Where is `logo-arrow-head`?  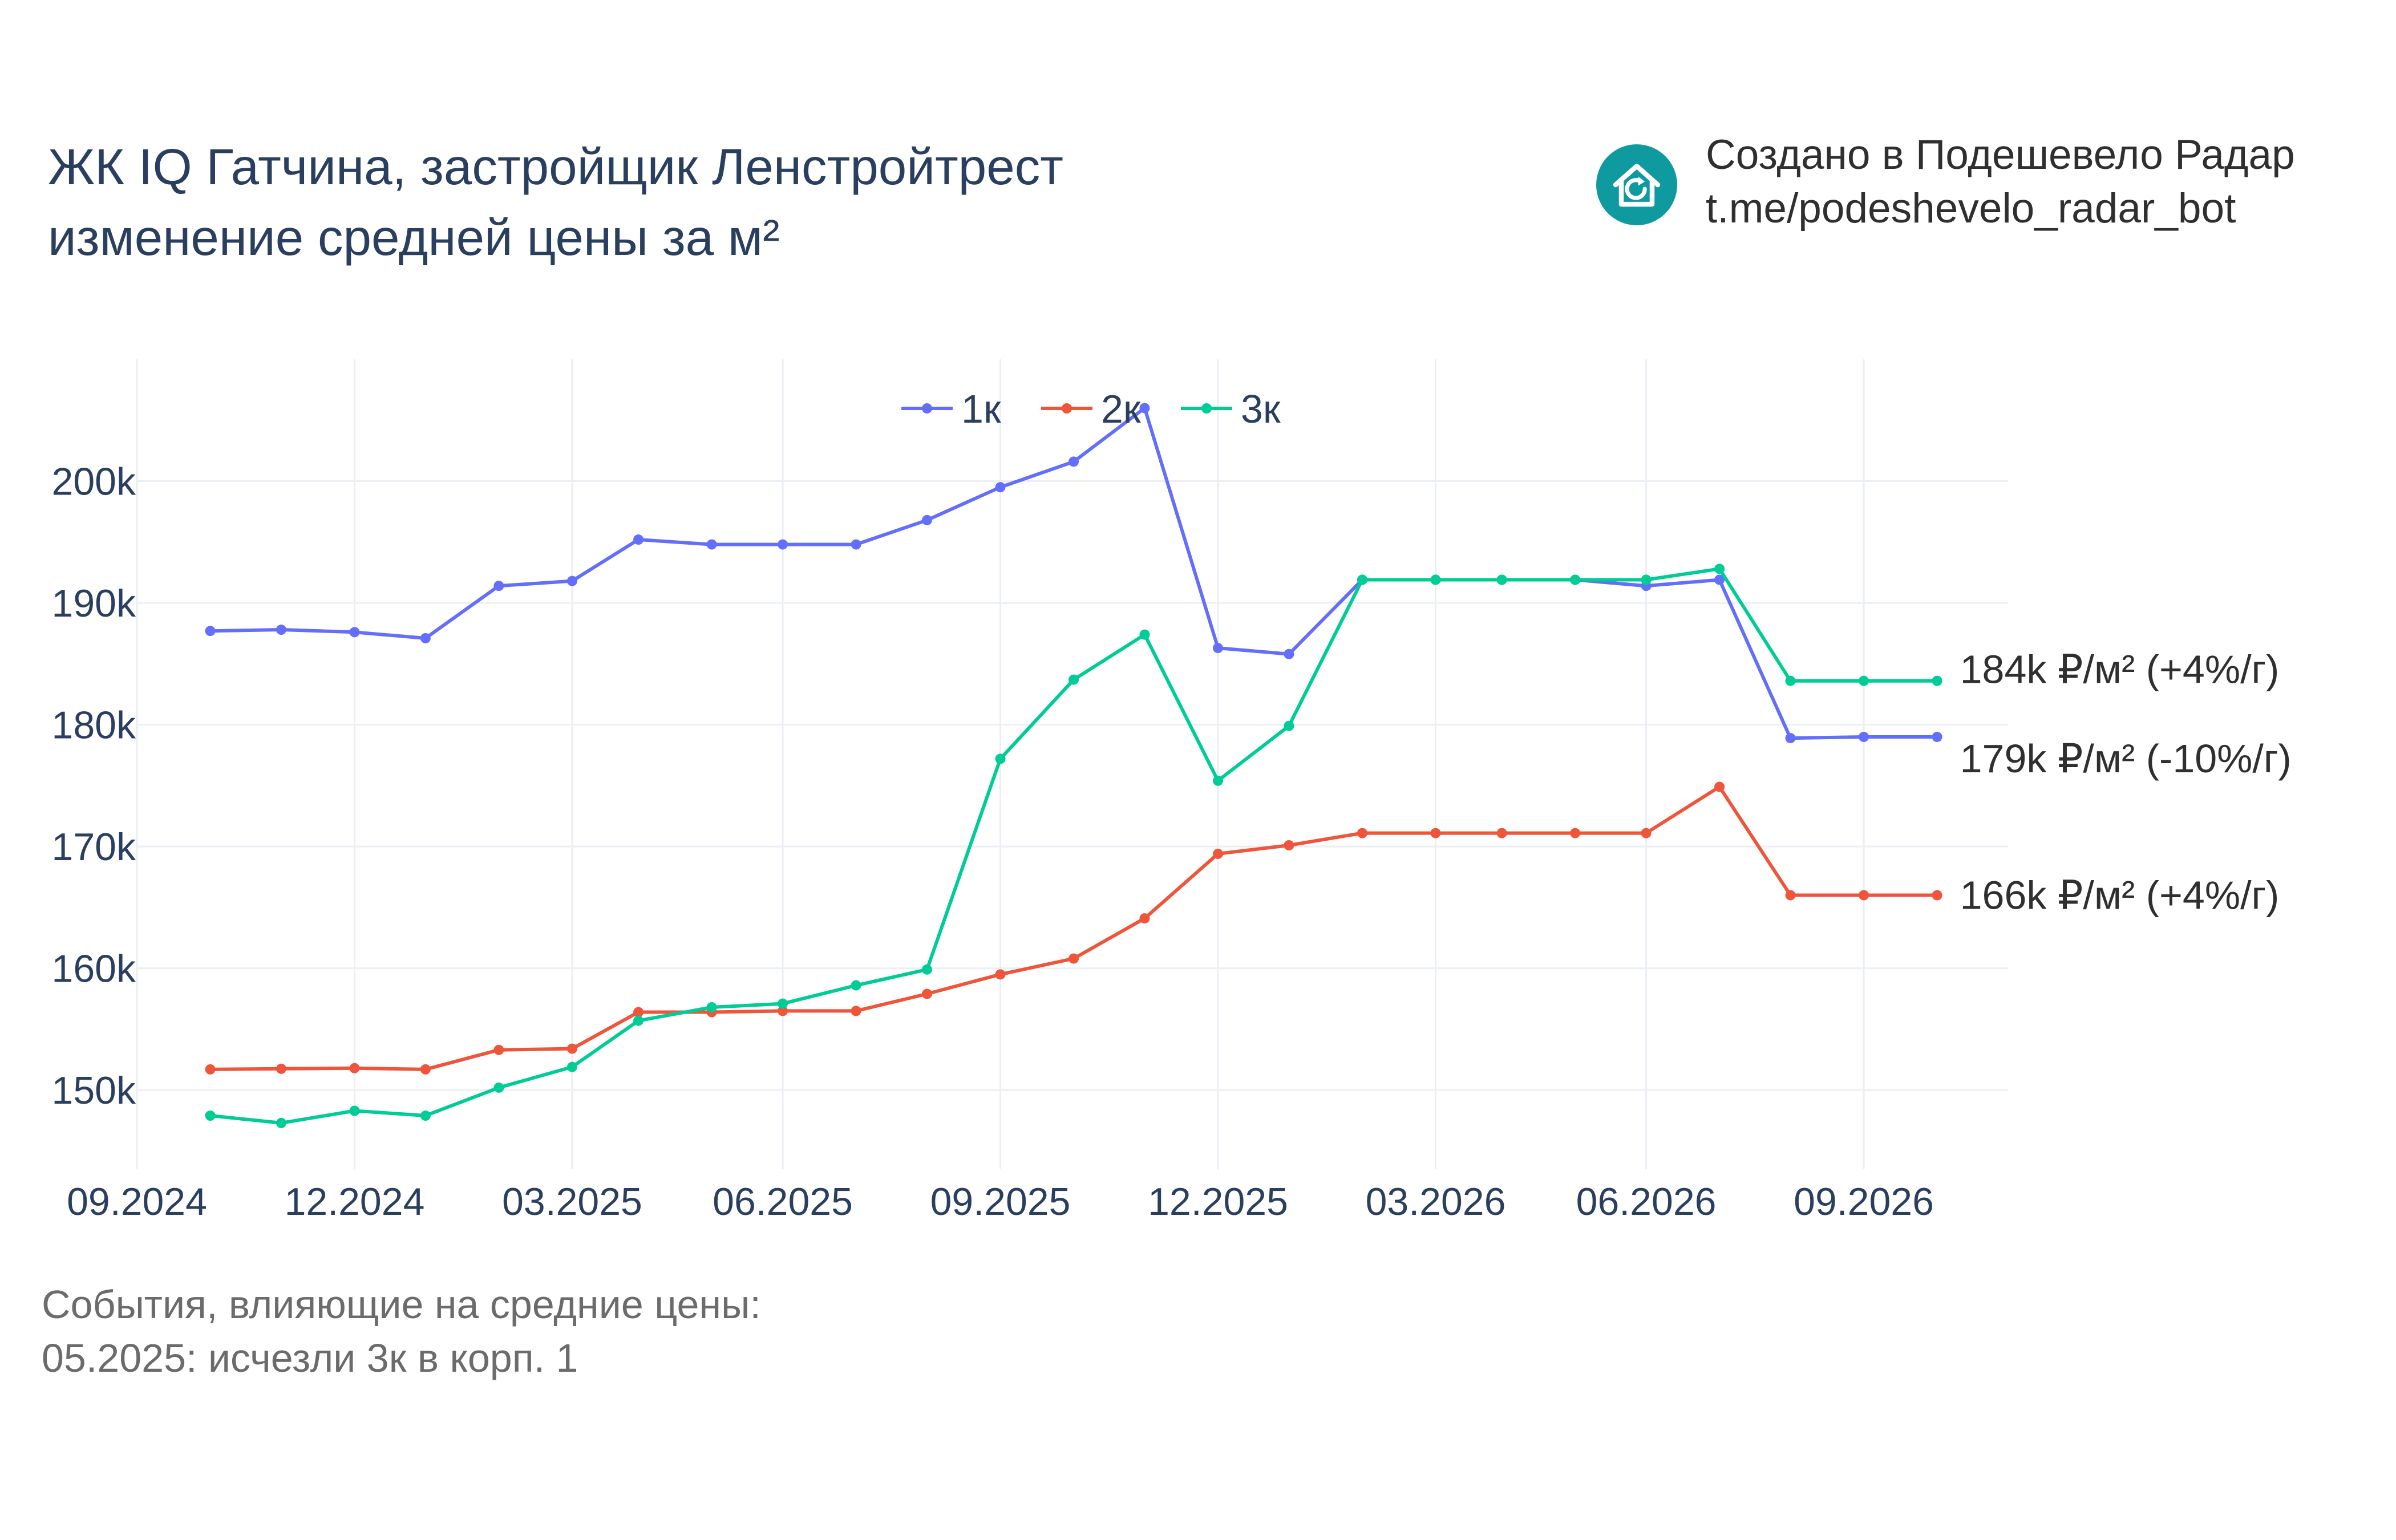 logo-arrow-head is located at coordinates (1641, 181).